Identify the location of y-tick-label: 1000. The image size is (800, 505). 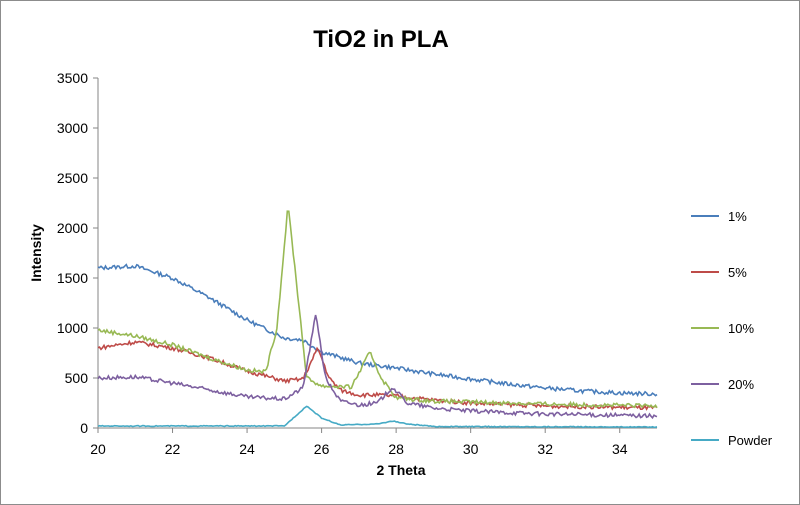
(72, 328).